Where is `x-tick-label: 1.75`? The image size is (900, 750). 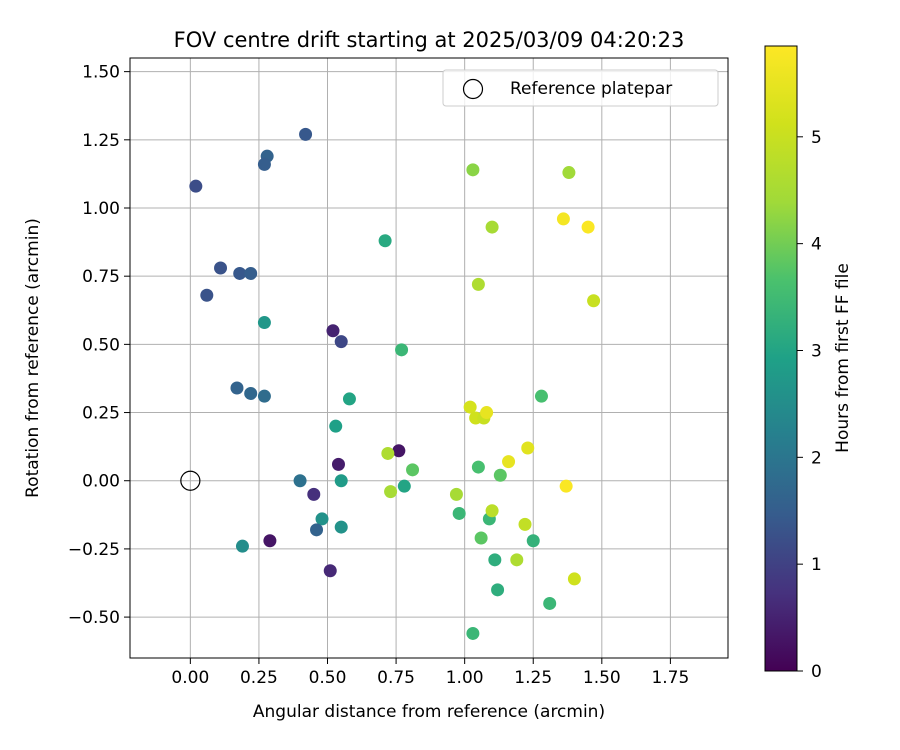 x-tick-label: 1.75 is located at coordinates (670, 678).